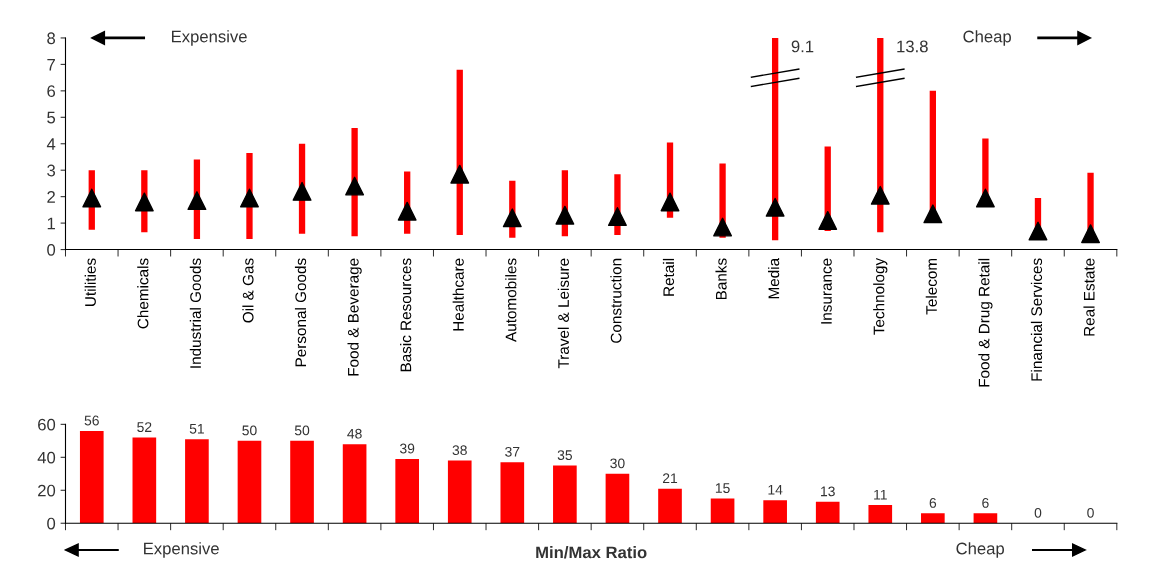 The image size is (1149, 575). What do you see at coordinates (300, 312) in the screenshot?
I see `x-tick-label: Personal Goods` at bounding box center [300, 312].